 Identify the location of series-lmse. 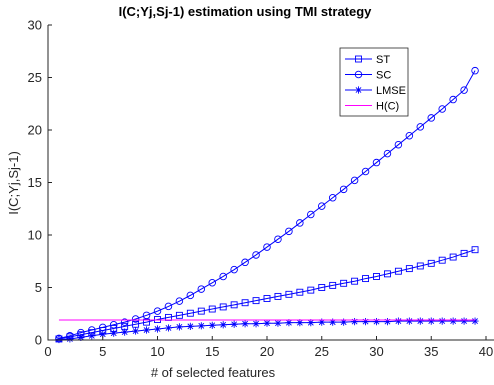
(267, 330).